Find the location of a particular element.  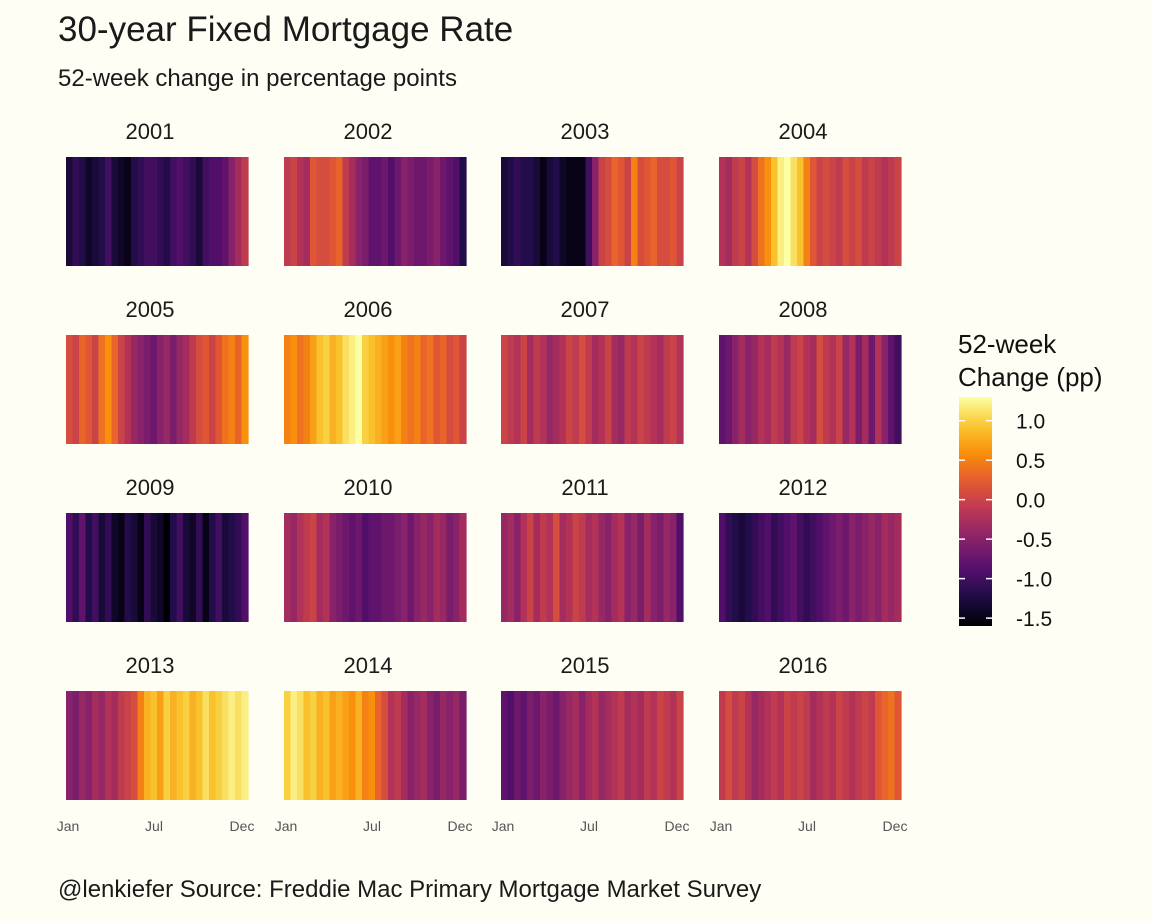

facet-label-2001: 2001 is located at coordinates (150, 131).